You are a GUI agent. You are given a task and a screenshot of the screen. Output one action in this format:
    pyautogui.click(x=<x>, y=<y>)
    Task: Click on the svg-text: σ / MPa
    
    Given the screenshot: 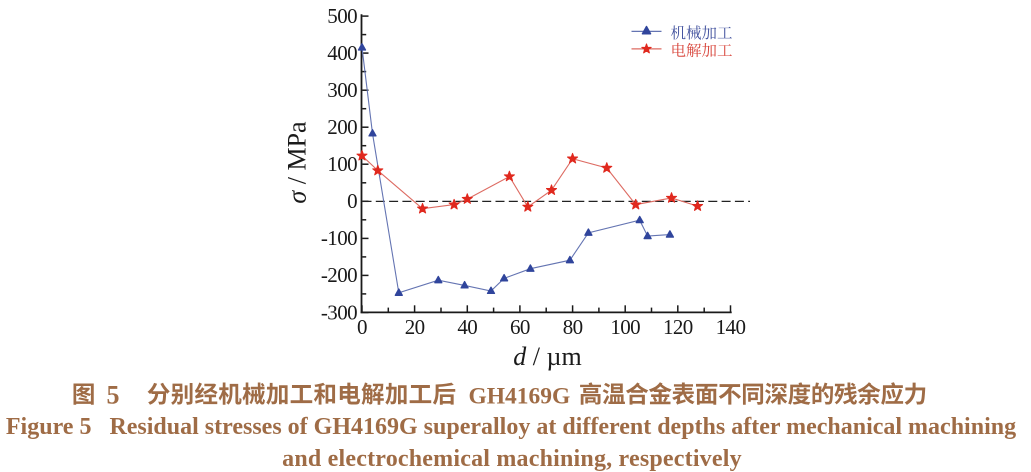 What is the action you would take?
    pyautogui.click(x=297, y=162)
    